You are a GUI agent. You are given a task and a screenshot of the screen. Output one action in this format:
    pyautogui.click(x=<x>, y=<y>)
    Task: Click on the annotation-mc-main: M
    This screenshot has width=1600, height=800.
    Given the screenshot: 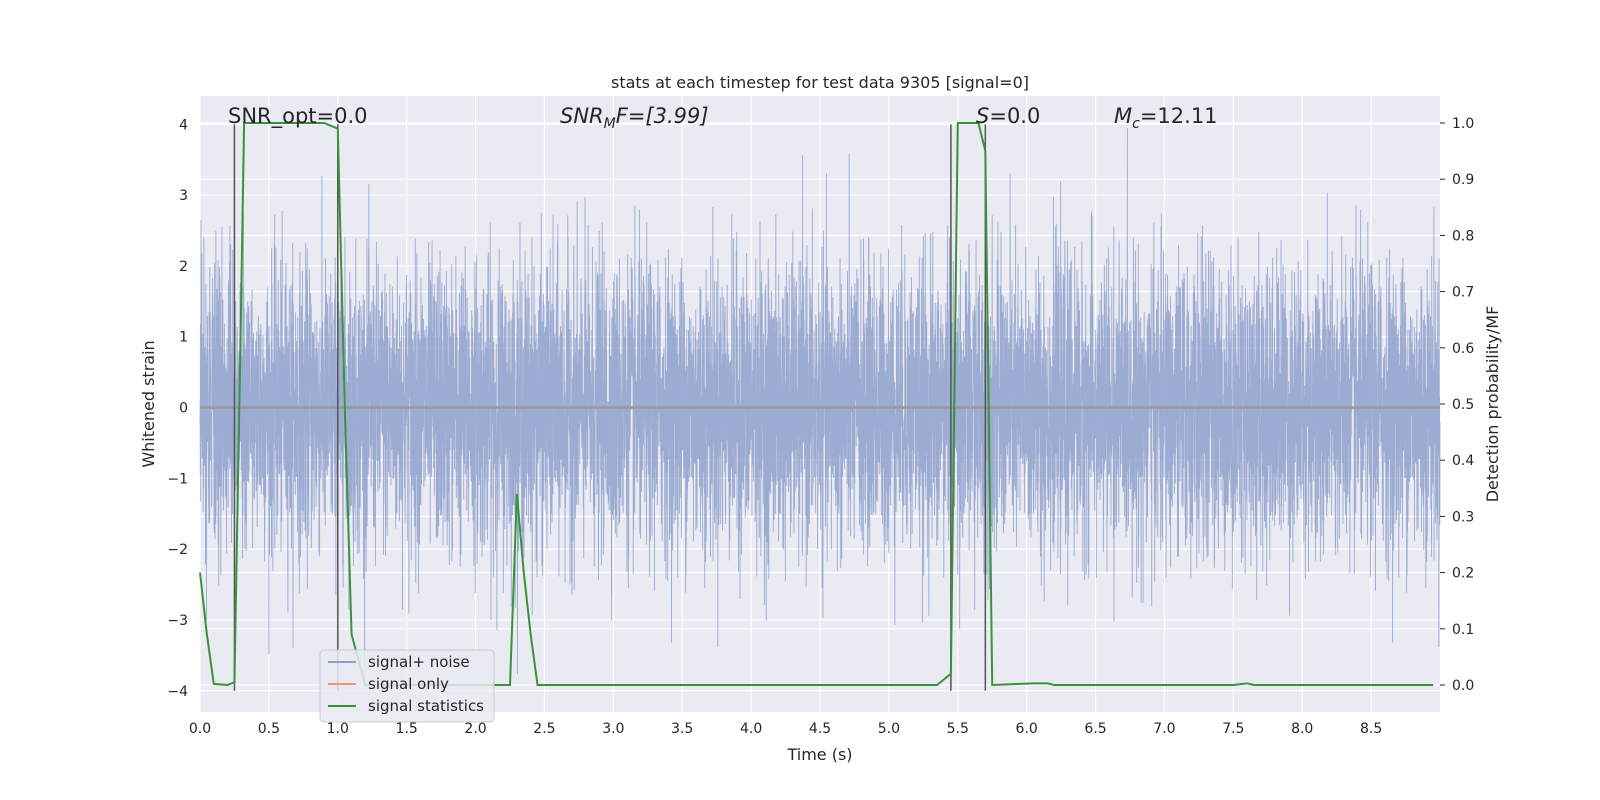 What is the action you would take?
    pyautogui.click(x=1123, y=116)
    